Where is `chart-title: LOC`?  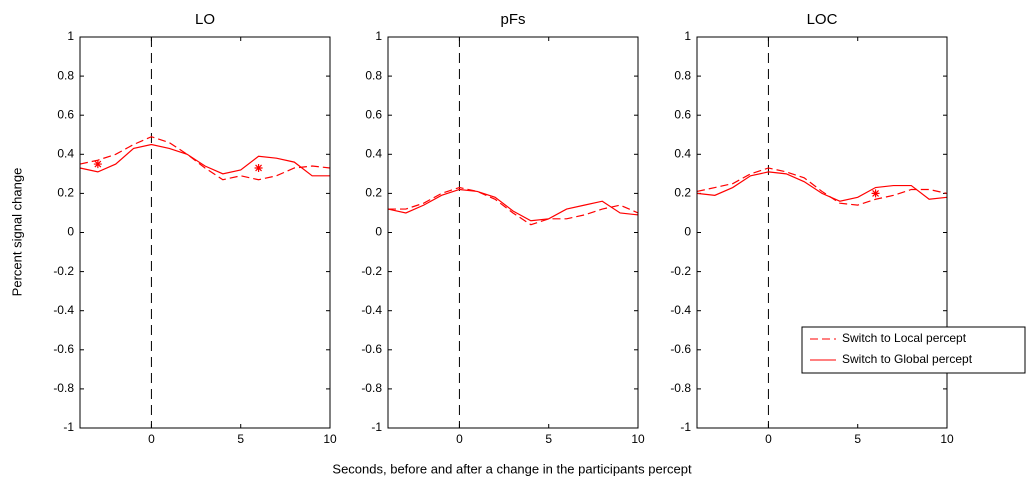 chart-title: LOC is located at coordinates (822, 19).